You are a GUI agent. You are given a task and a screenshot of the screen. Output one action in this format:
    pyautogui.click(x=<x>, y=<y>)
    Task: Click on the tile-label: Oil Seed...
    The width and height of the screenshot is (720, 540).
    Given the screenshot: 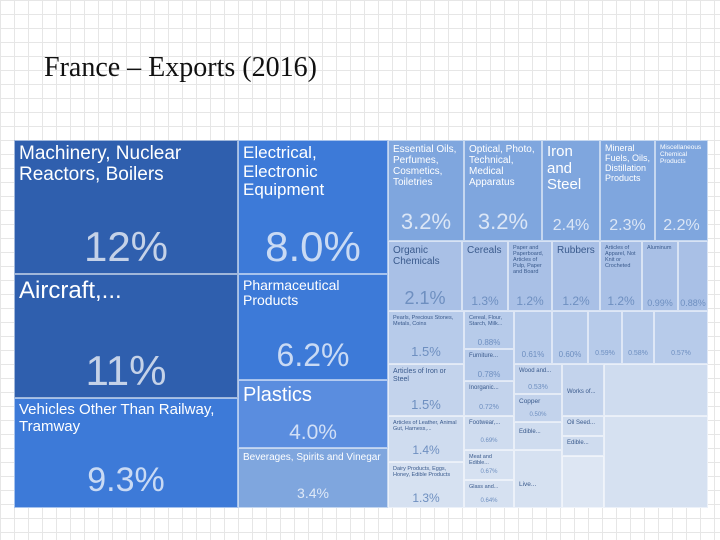 What is the action you would take?
    pyautogui.click(x=581, y=423)
    